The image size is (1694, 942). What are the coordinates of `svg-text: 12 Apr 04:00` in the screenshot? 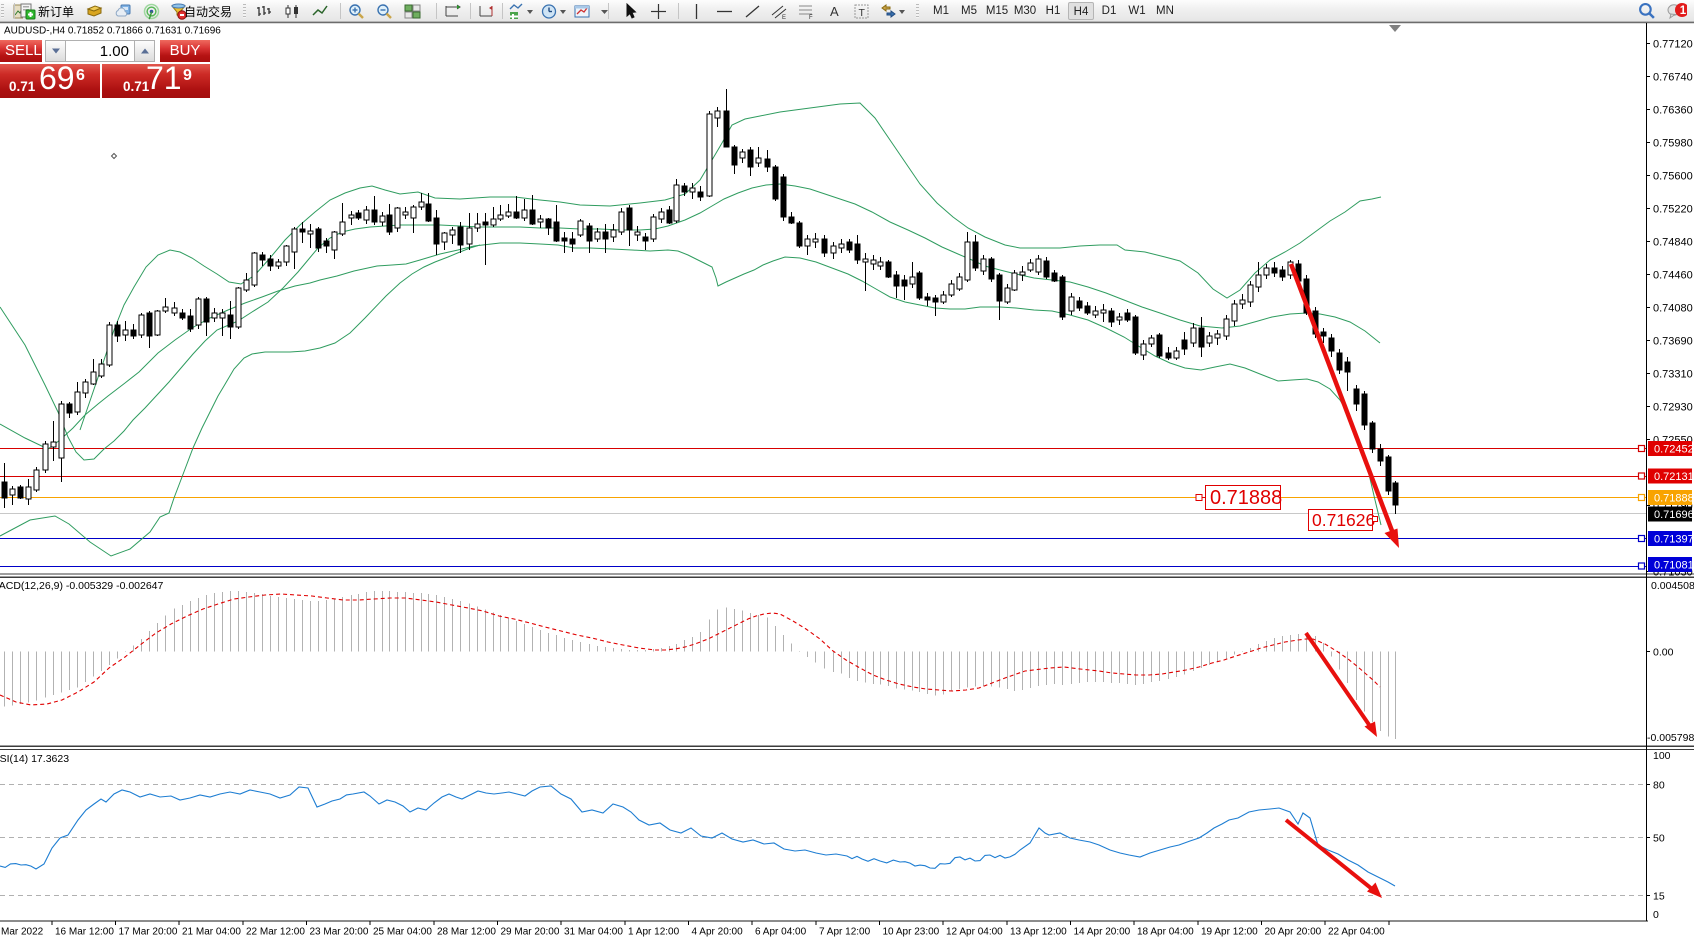 It's located at (974, 932).